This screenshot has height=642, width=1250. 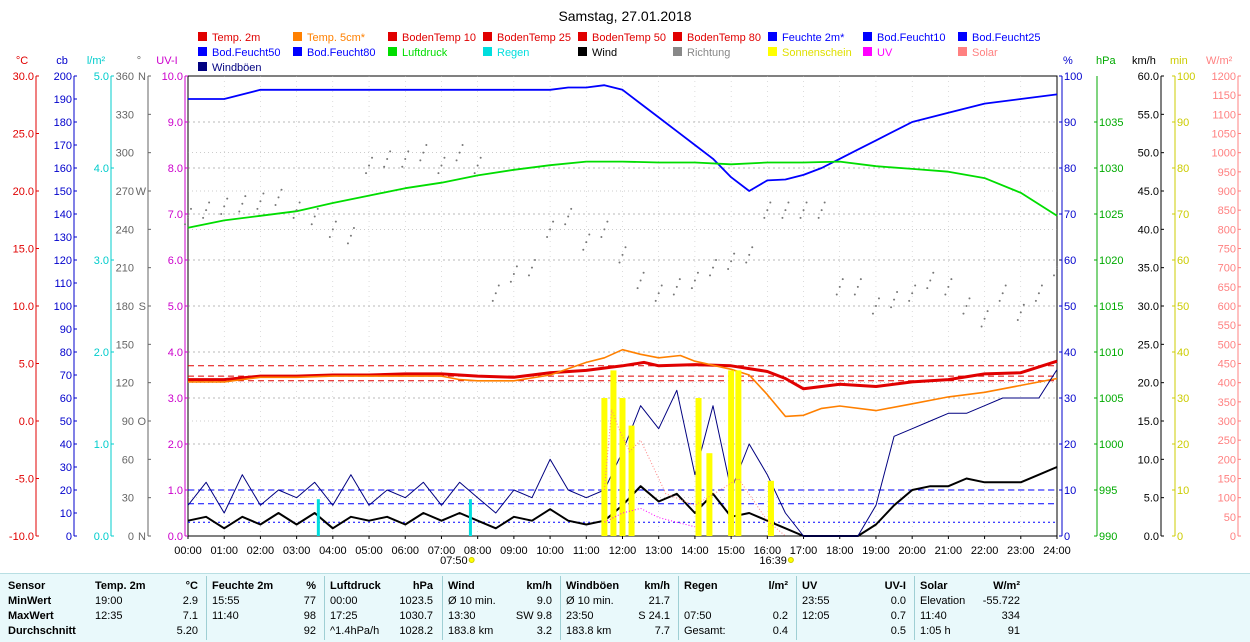 I want to click on time-tick-label: 04:00, so click(x=333, y=551).